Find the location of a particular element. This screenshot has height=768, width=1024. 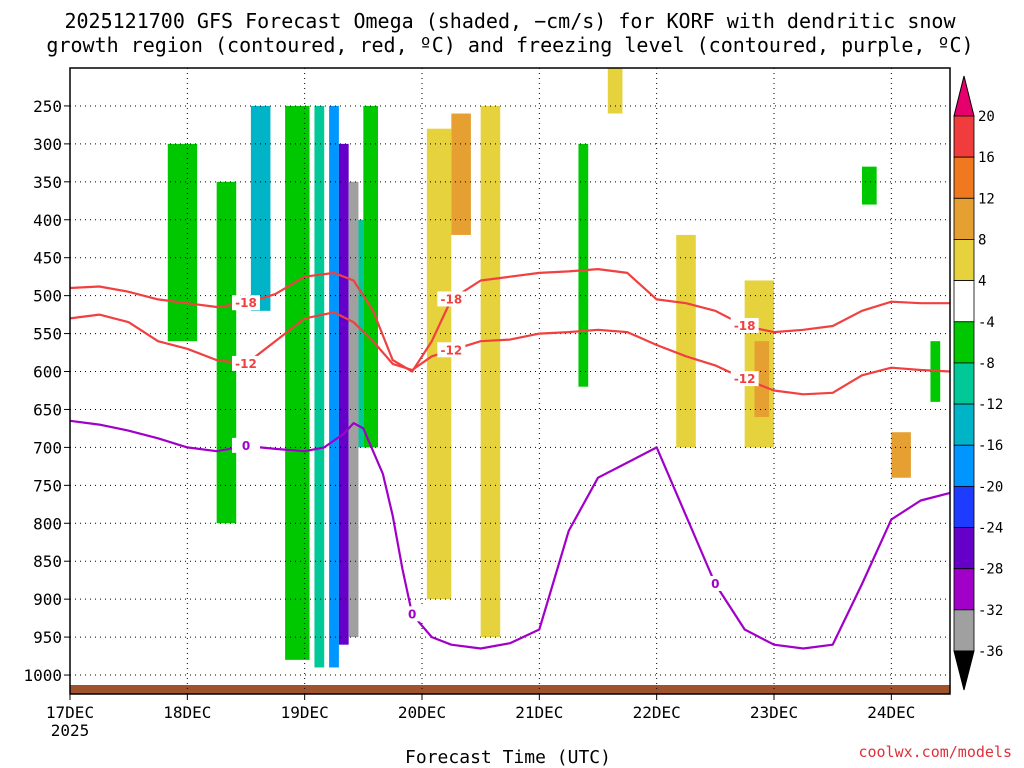

y-tick-label: 950 is located at coordinates (47, 637).